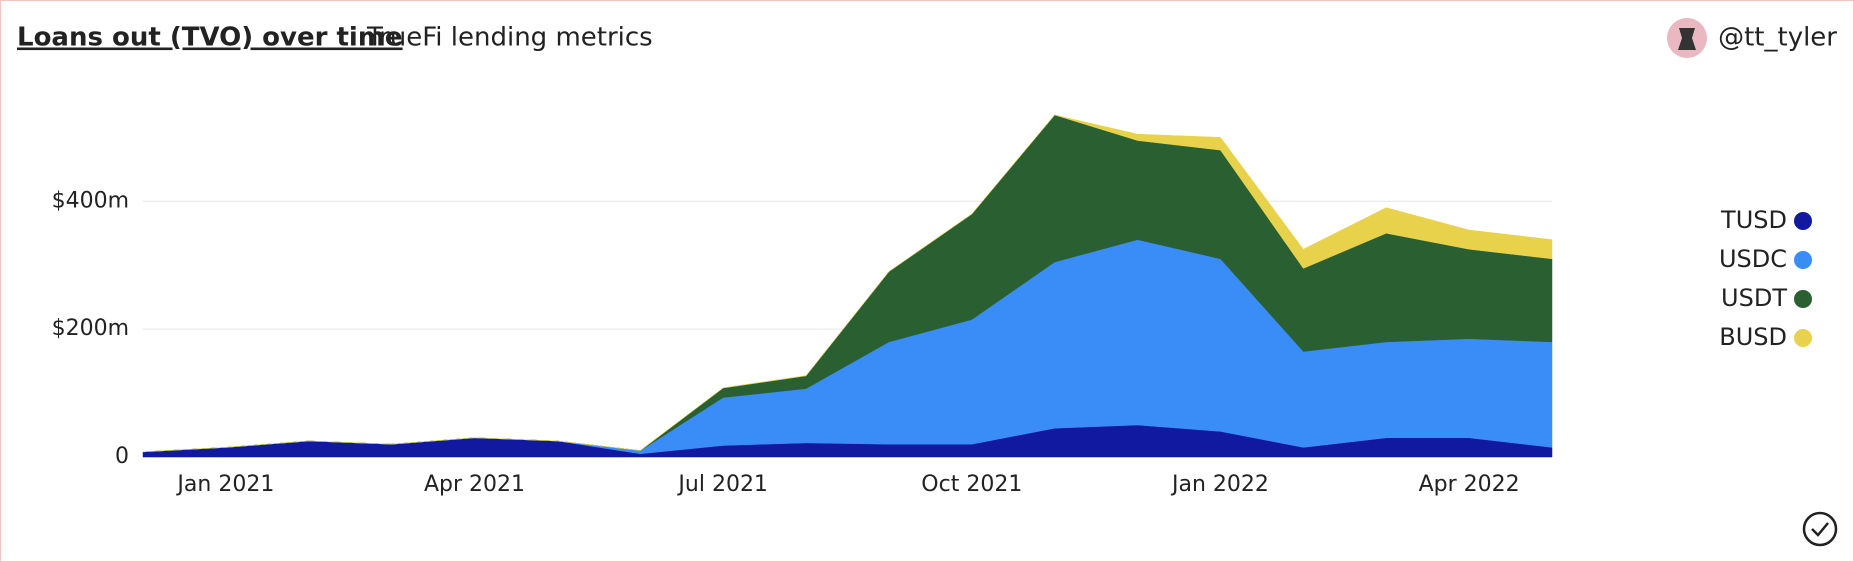 This screenshot has width=1854, height=562. Describe the element at coordinates (1219, 484) in the screenshot. I see `x-tick-label: Jan 2022` at that location.